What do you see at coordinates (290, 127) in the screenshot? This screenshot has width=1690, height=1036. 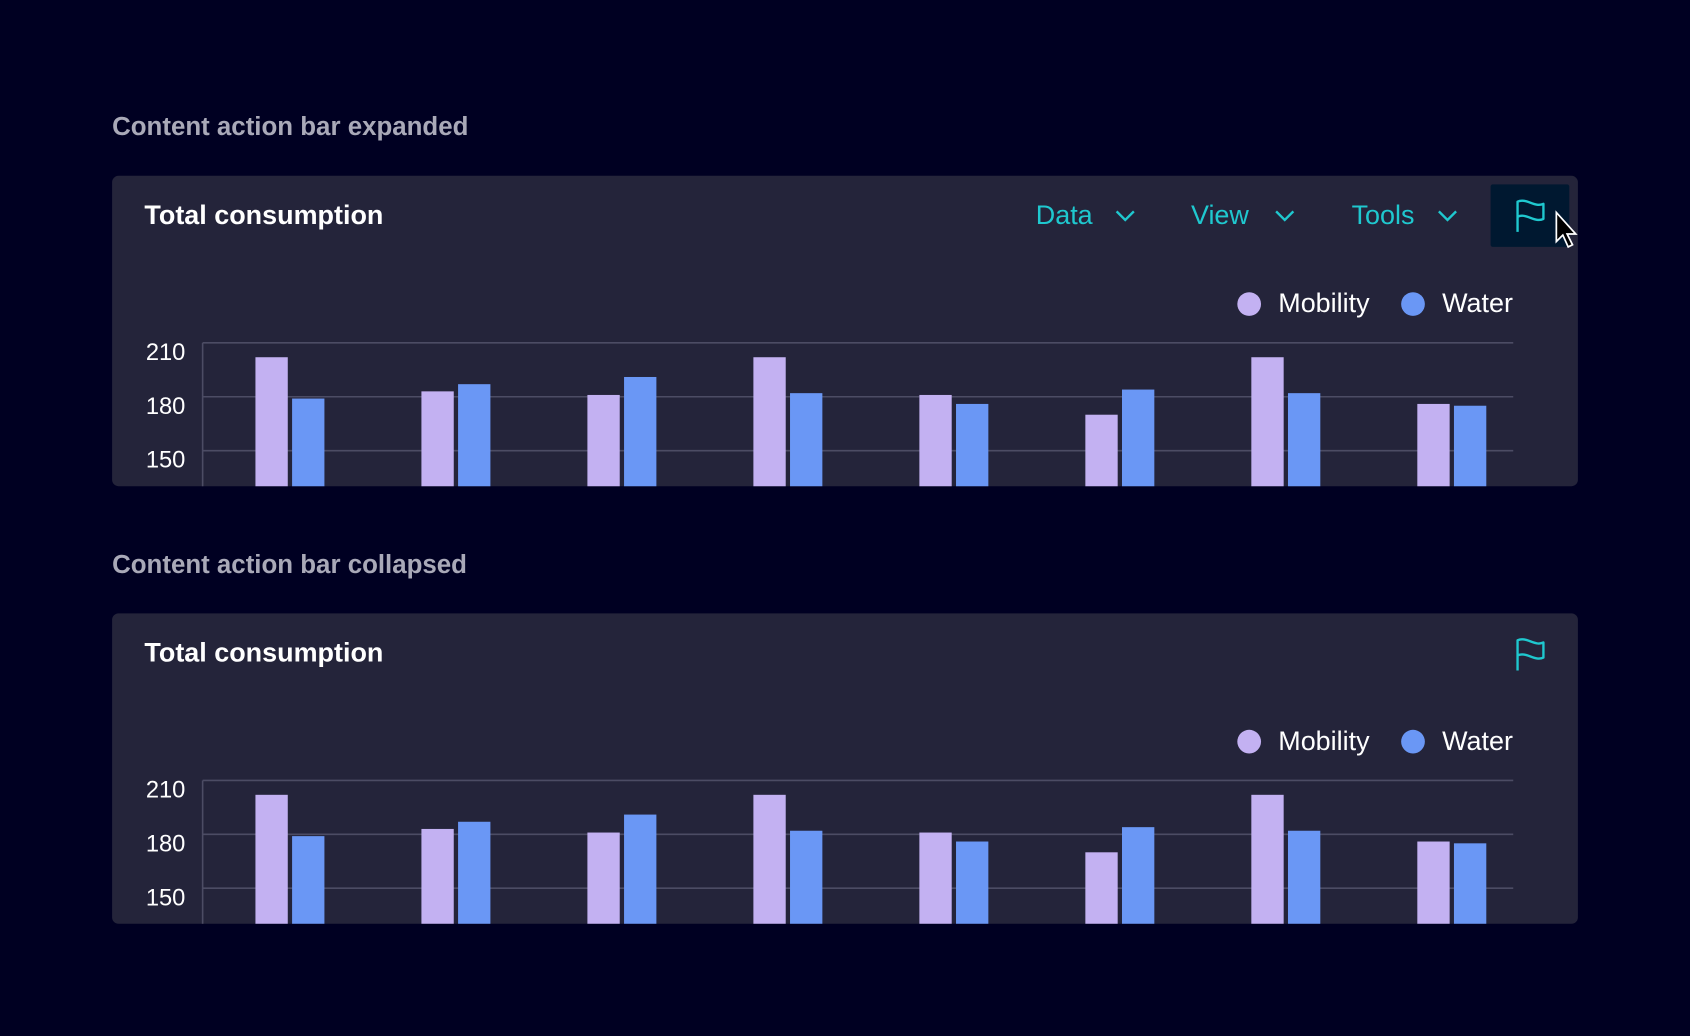 I see `section-heading: Content action bar expanded` at bounding box center [290, 127].